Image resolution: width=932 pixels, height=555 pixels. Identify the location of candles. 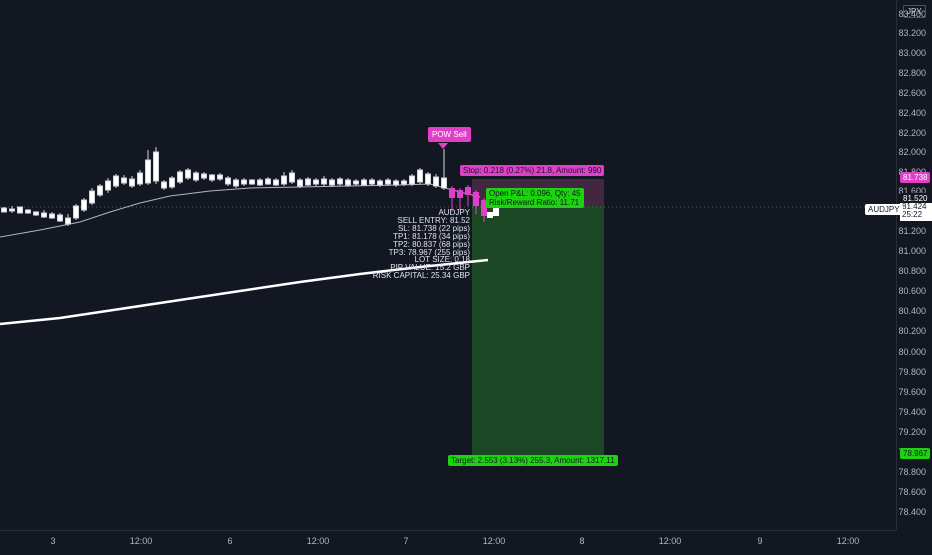
(250, 186).